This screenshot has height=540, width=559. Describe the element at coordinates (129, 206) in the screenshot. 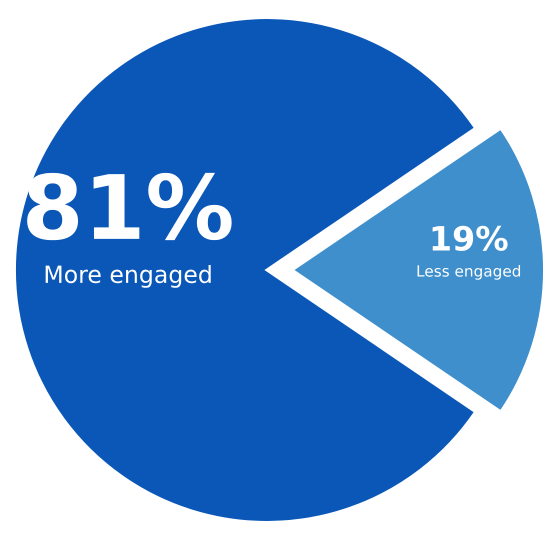

I see `data-label: 81%` at that location.